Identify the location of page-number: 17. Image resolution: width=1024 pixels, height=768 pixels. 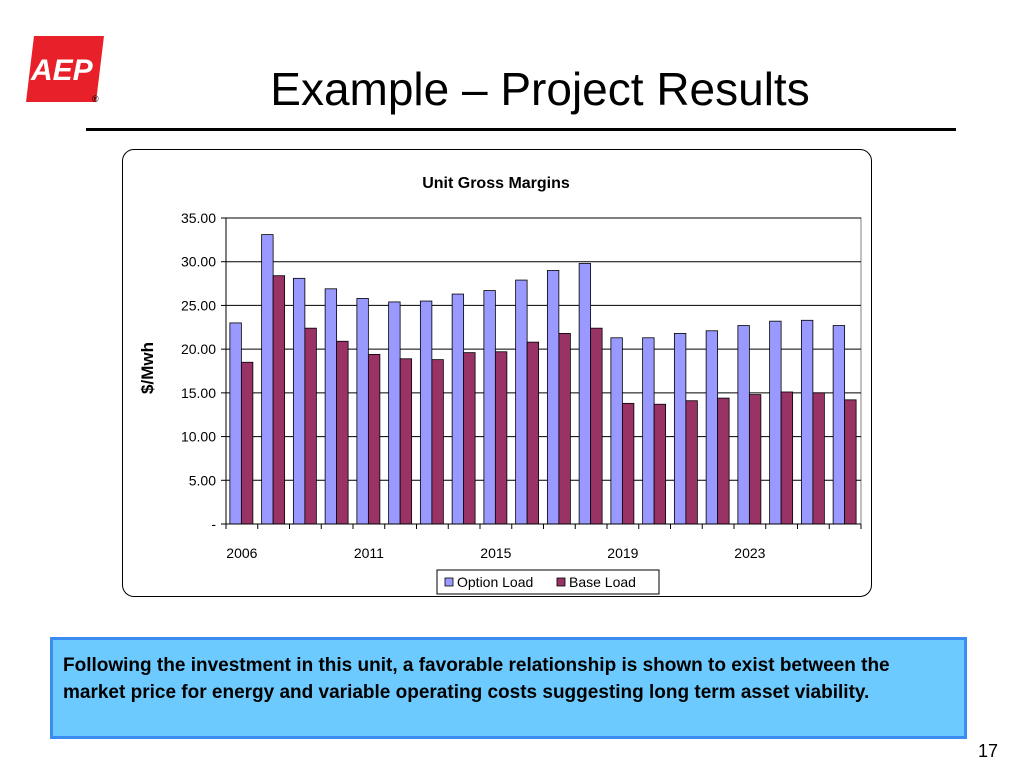
(987, 751).